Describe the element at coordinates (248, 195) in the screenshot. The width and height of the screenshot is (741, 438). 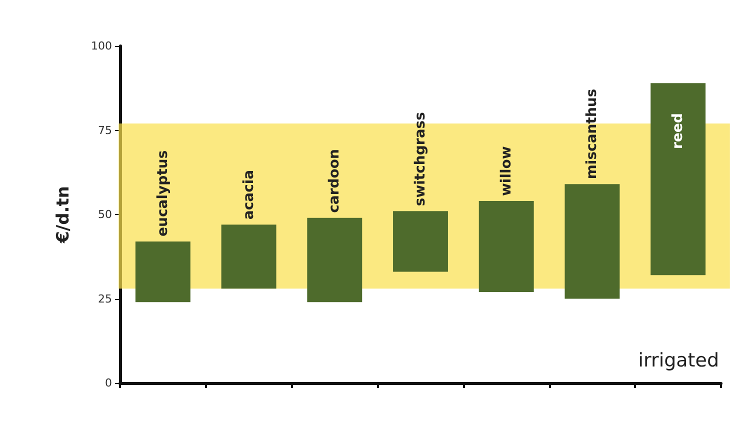
I see `x-tick-label: acacia` at that location.